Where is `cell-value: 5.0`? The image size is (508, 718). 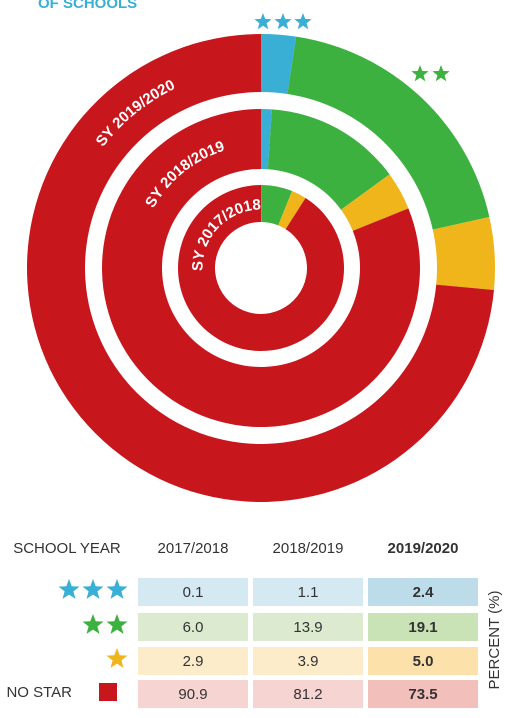 cell-value: 5.0 is located at coordinates (423, 661).